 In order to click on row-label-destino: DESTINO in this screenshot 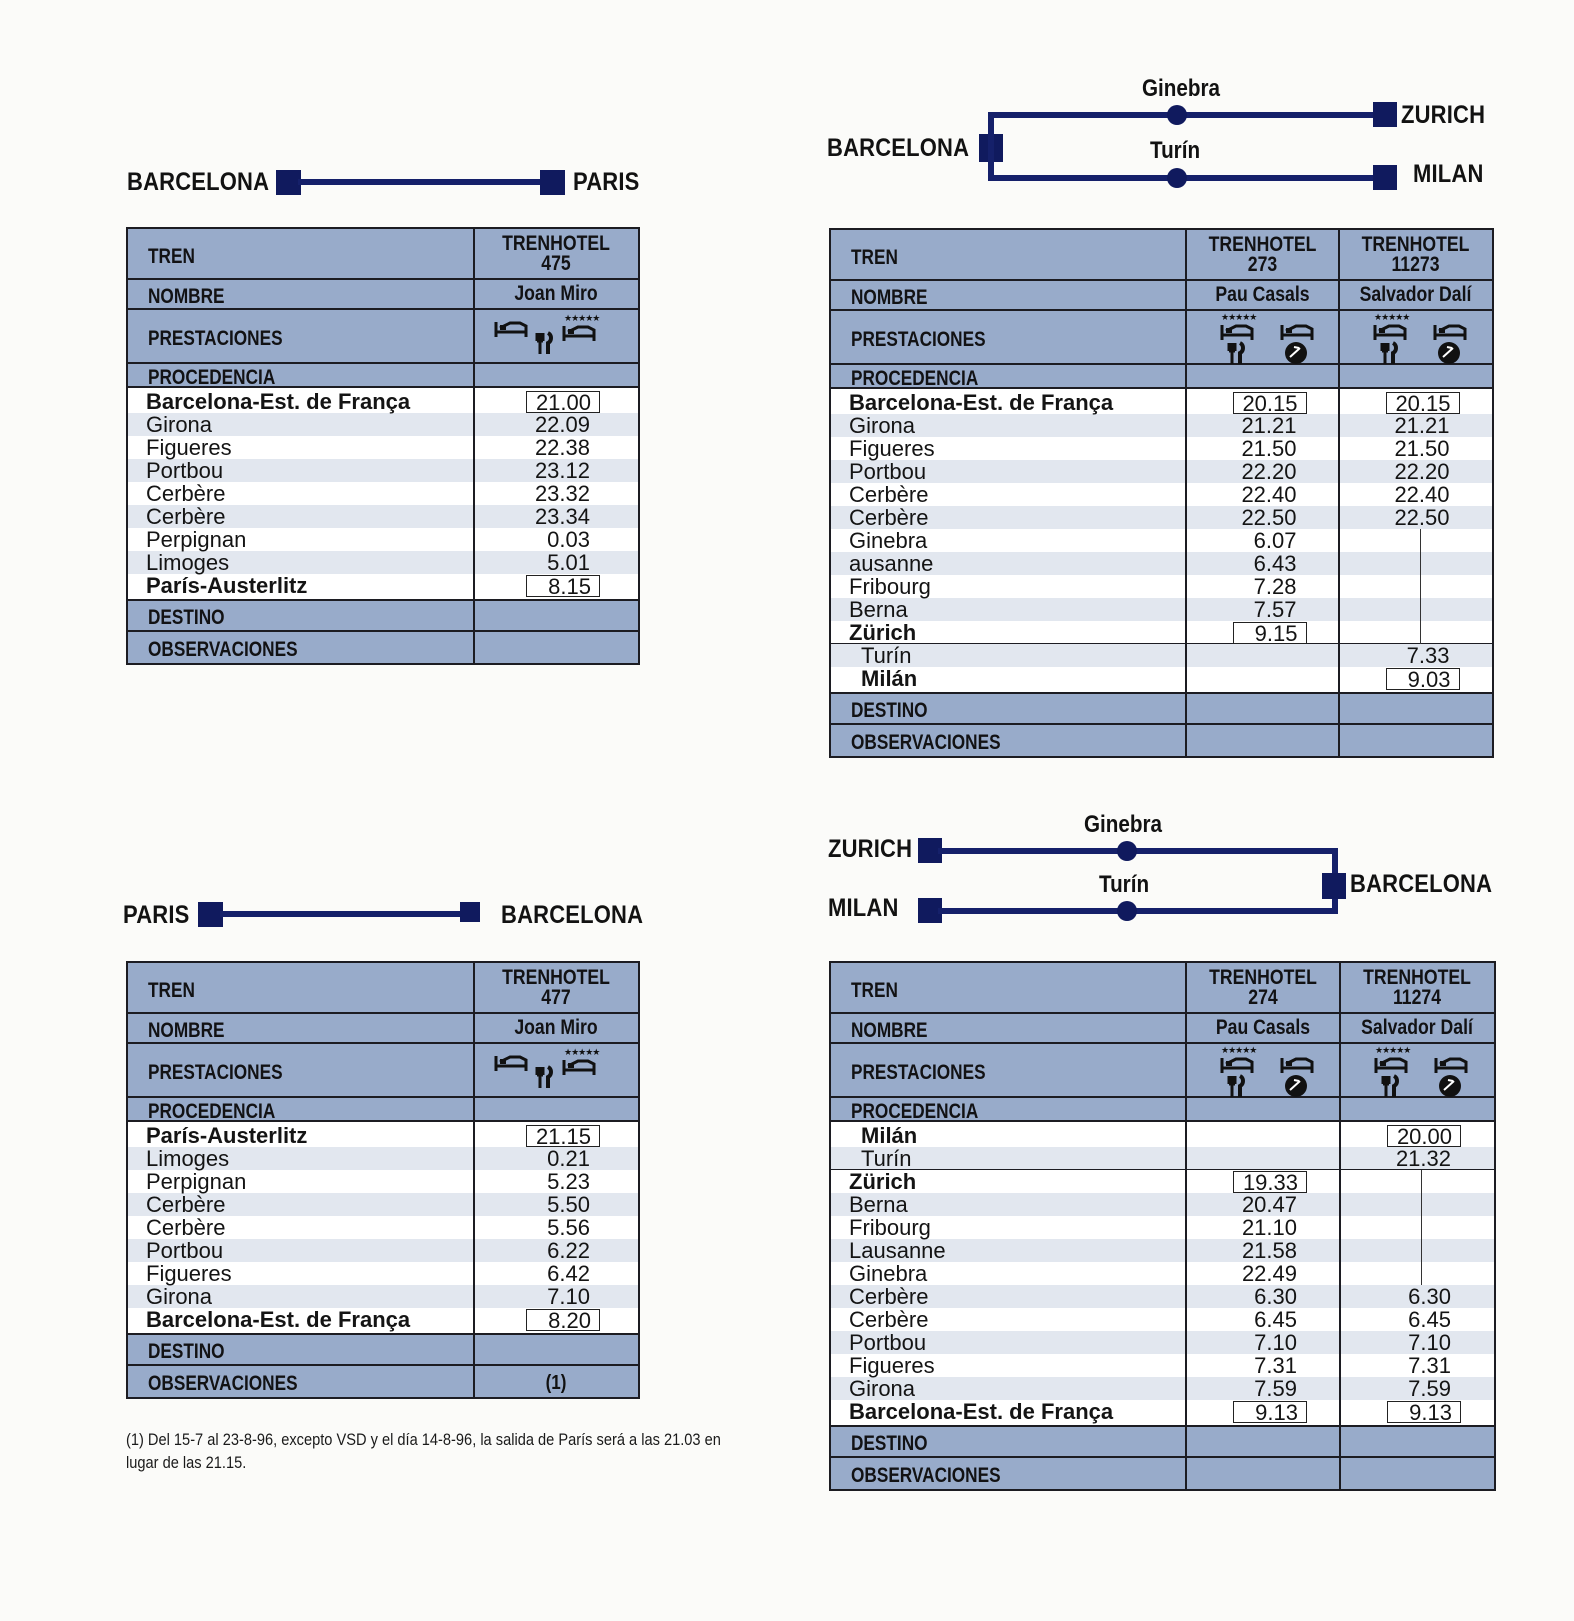, I will do `click(889, 710)`.